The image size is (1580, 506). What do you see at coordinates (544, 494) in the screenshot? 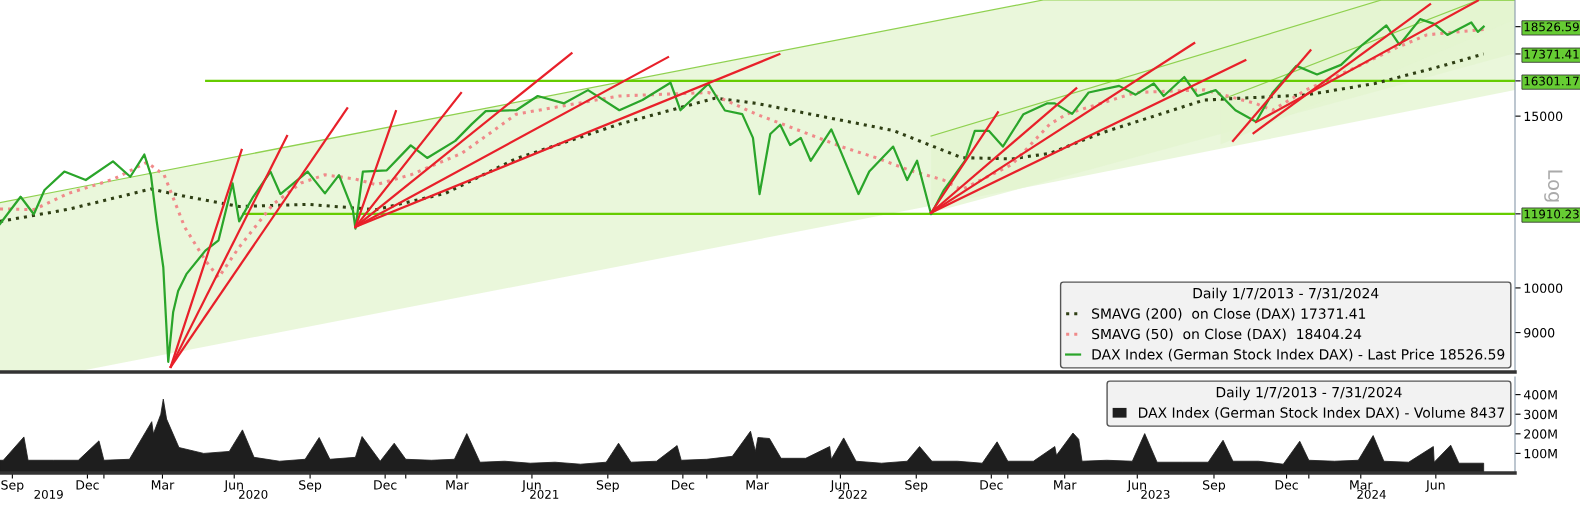
I see `annotation: 2021` at bounding box center [544, 494].